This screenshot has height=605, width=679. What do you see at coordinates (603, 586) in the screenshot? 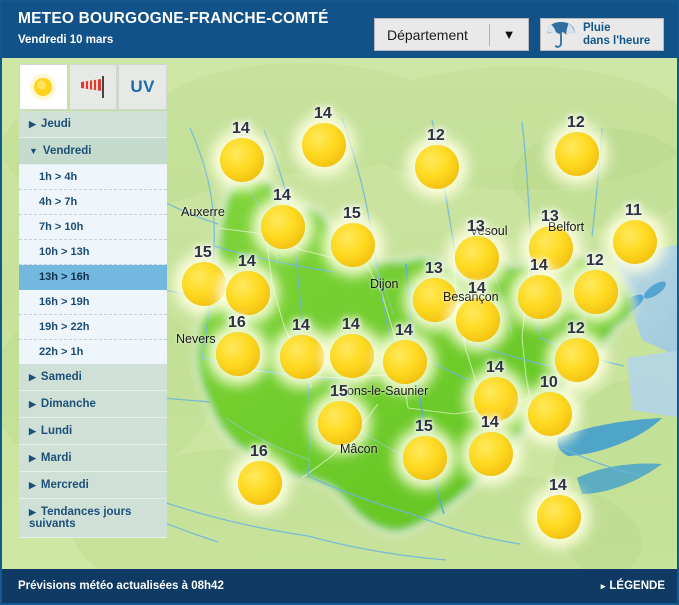
I see `caret-right-icon: ▸` at bounding box center [603, 586].